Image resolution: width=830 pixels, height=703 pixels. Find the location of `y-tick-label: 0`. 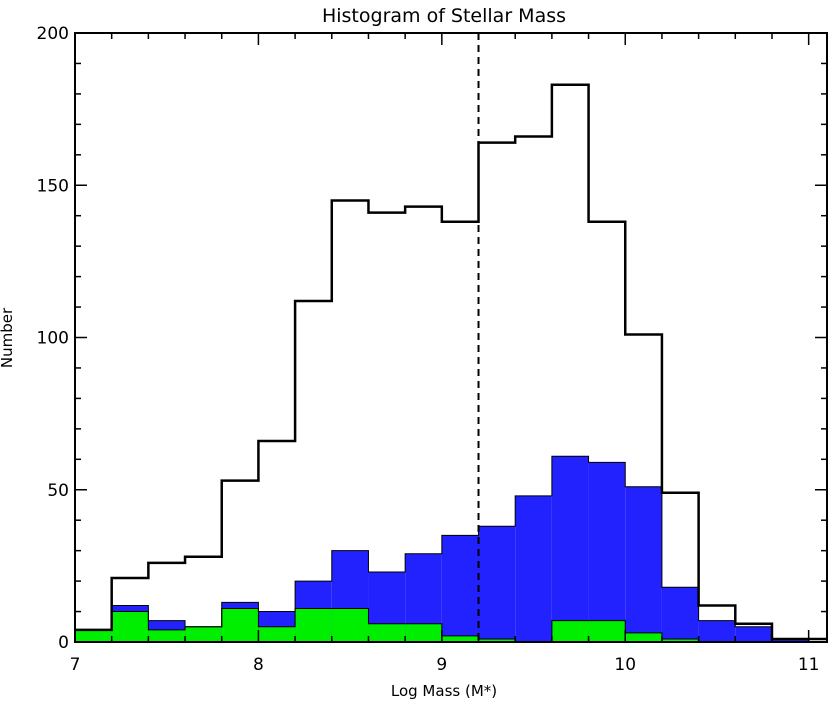

y-tick-label: 0 is located at coordinates (63, 643).